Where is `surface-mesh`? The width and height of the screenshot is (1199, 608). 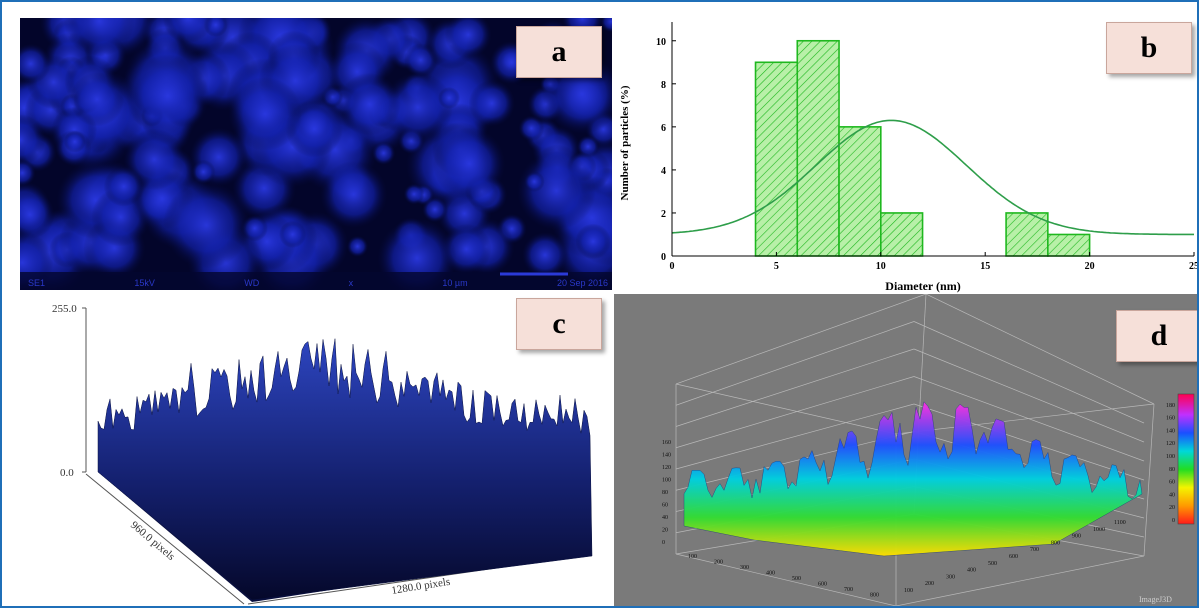 surface-mesh is located at coordinates (913, 479).